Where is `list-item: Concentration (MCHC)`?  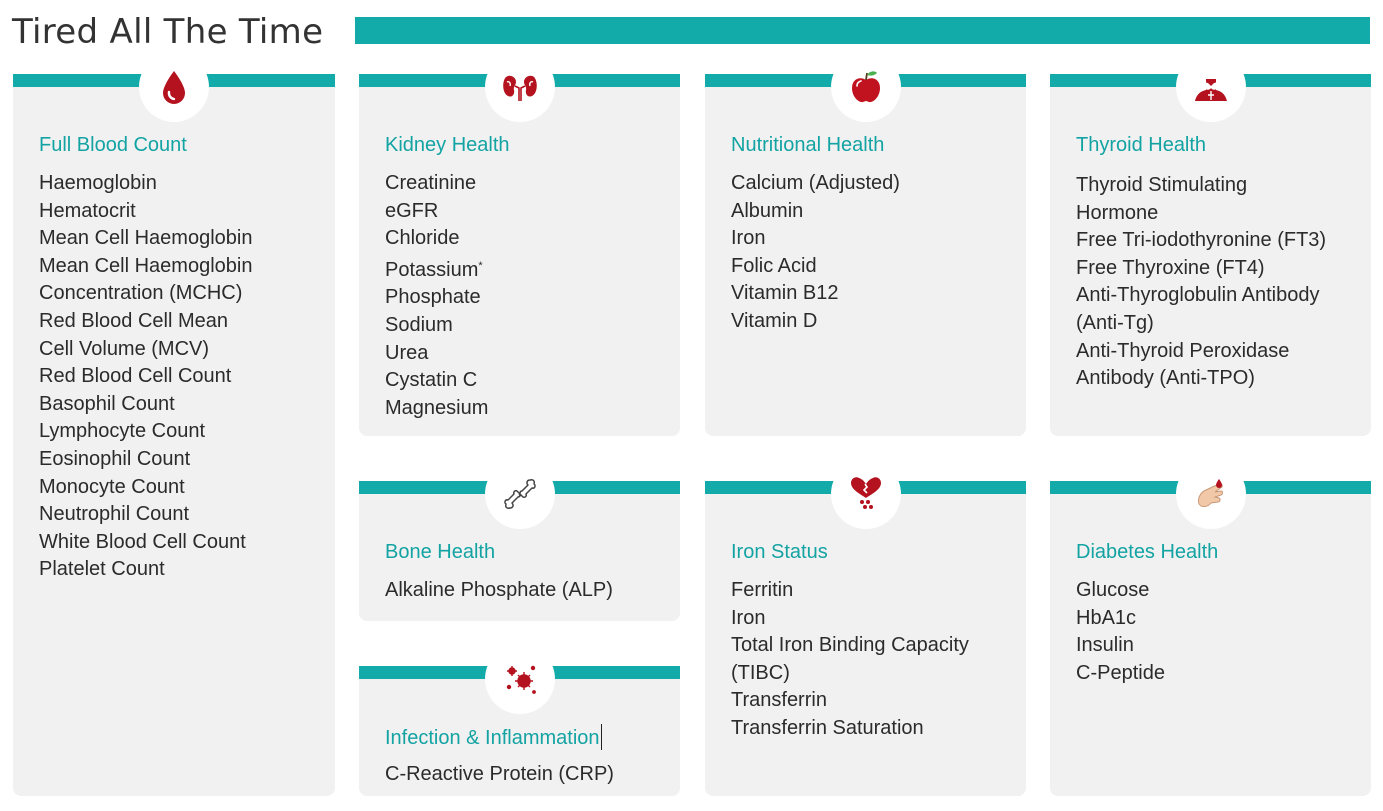
list-item: Concentration (MCHC) is located at coordinates (141, 293).